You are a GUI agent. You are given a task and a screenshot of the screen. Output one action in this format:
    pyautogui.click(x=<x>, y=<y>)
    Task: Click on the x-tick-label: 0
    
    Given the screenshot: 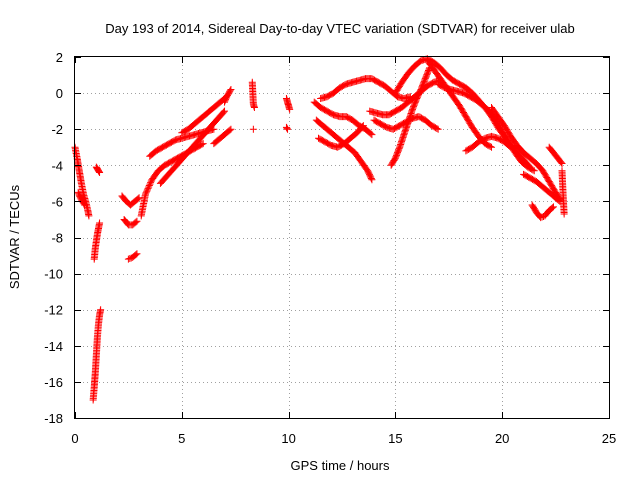 What is the action you would take?
    pyautogui.click(x=74, y=438)
    